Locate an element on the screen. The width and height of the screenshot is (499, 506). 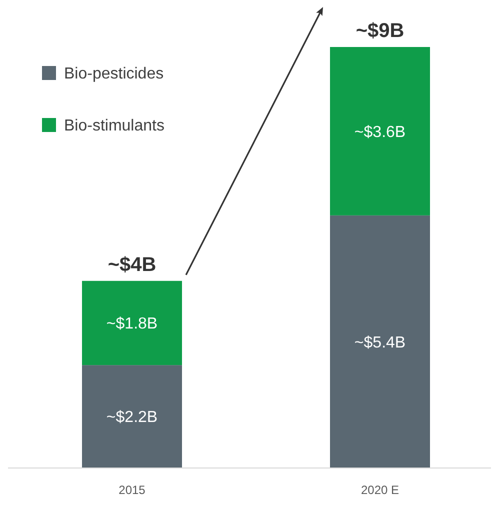
total-label: ~$4B is located at coordinates (132, 265).